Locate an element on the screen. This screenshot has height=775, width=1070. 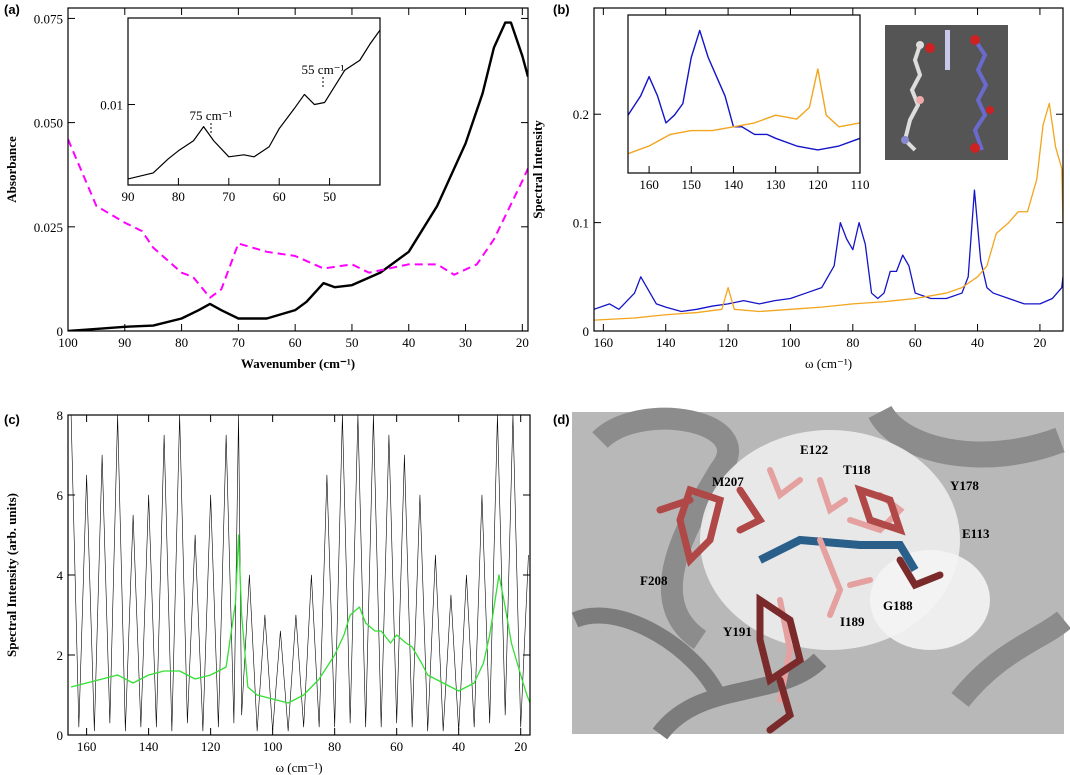
y-tick-label: 0.050 is located at coordinates (48, 123).